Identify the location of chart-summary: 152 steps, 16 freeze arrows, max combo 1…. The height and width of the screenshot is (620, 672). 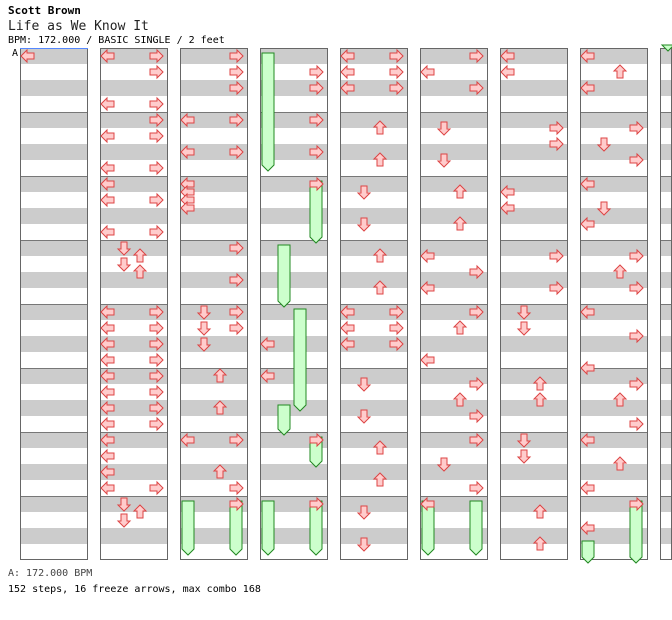
(134, 589).